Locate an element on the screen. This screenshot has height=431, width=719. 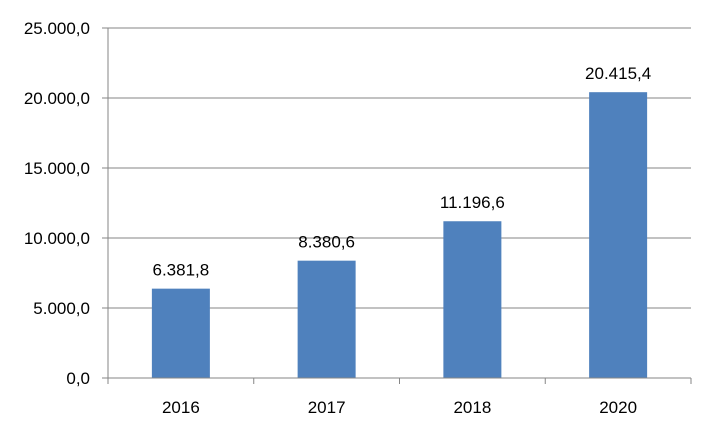
bar-2018 is located at coordinates (472, 299).